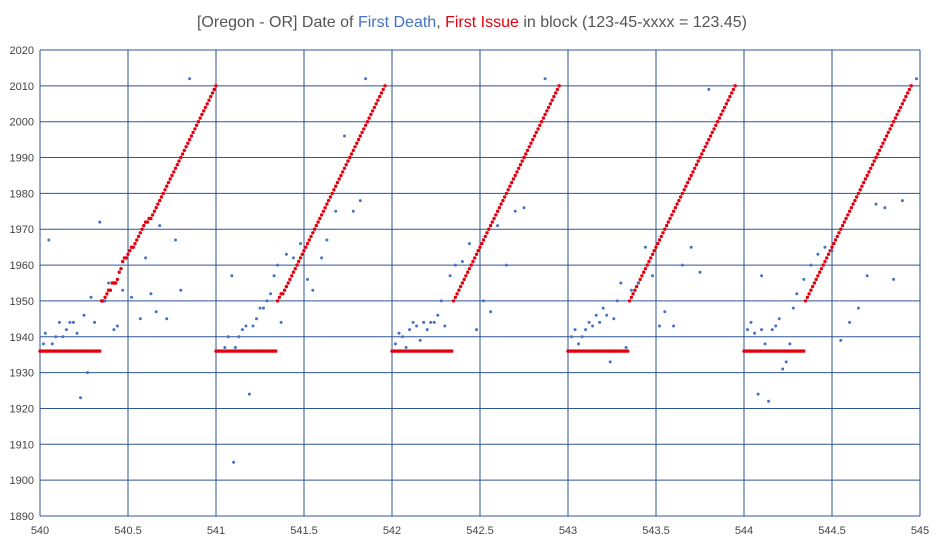 The height and width of the screenshot is (547, 944). What do you see at coordinates (22, 266) in the screenshot?
I see `y-tick-label: 1960` at bounding box center [22, 266].